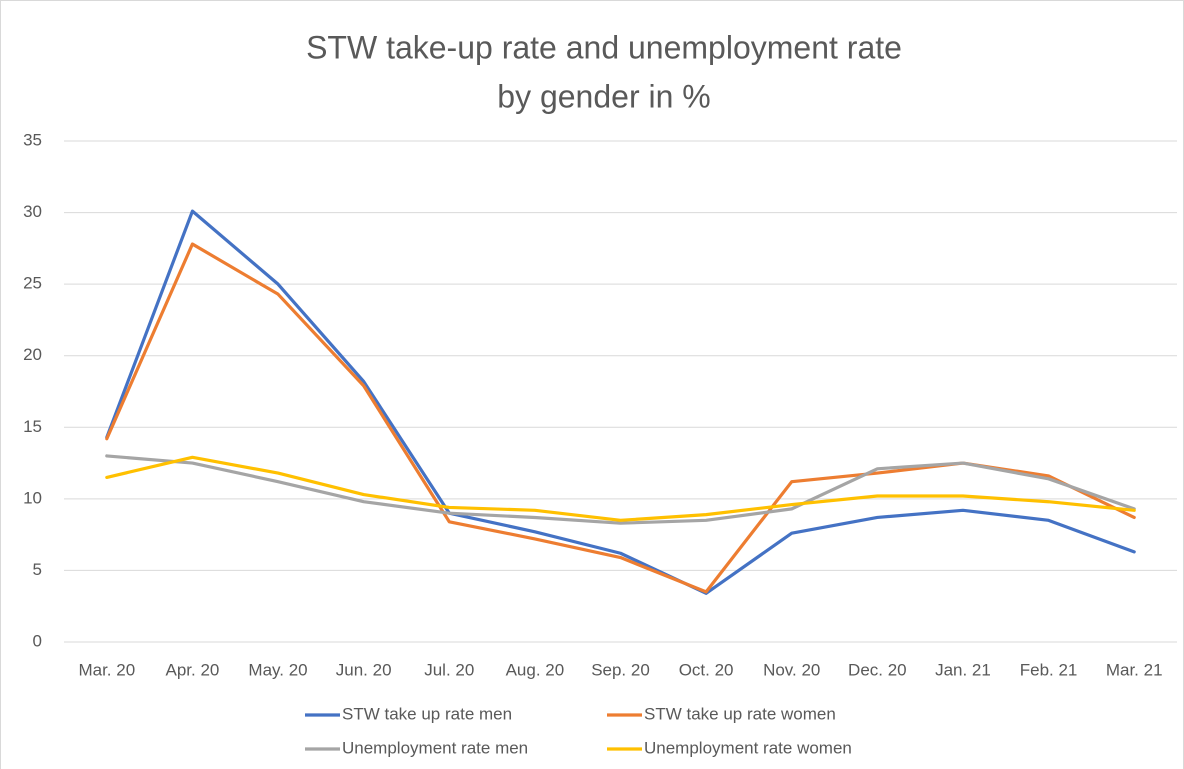 The width and height of the screenshot is (1184, 769). Describe the element at coordinates (963, 669) in the screenshot. I see `x-tick-label: Jan. 21` at that location.